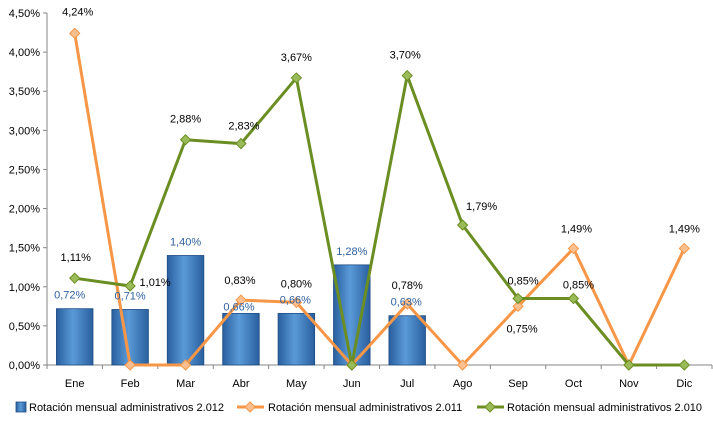 This screenshot has width=713, height=426. What do you see at coordinates (126, 408) in the screenshot?
I see `legend-label-2012: Rotación mensual administrativos 2.012` at bounding box center [126, 408].